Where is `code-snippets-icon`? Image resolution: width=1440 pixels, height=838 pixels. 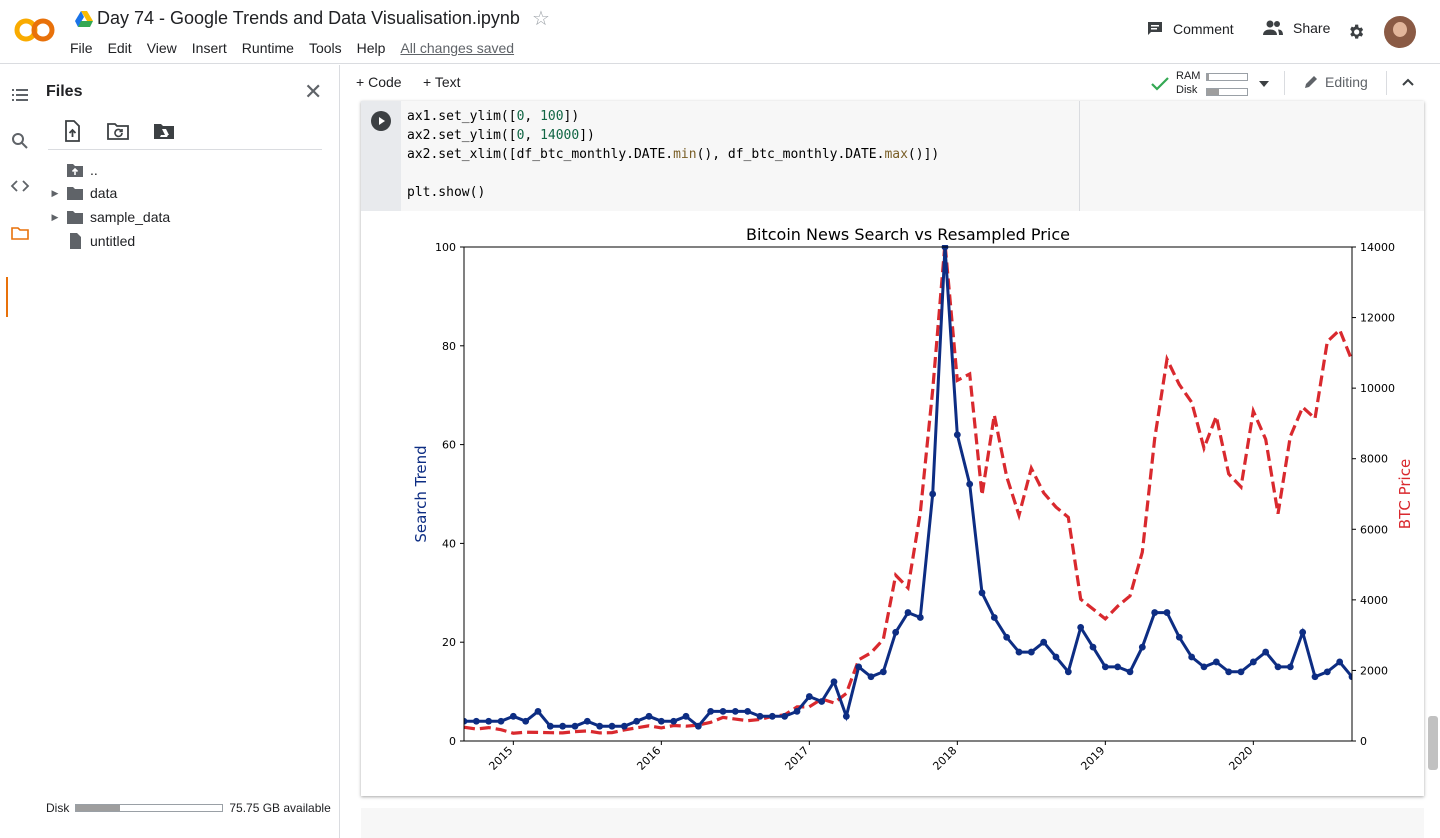 code-snippets-icon is located at coordinates (20, 186).